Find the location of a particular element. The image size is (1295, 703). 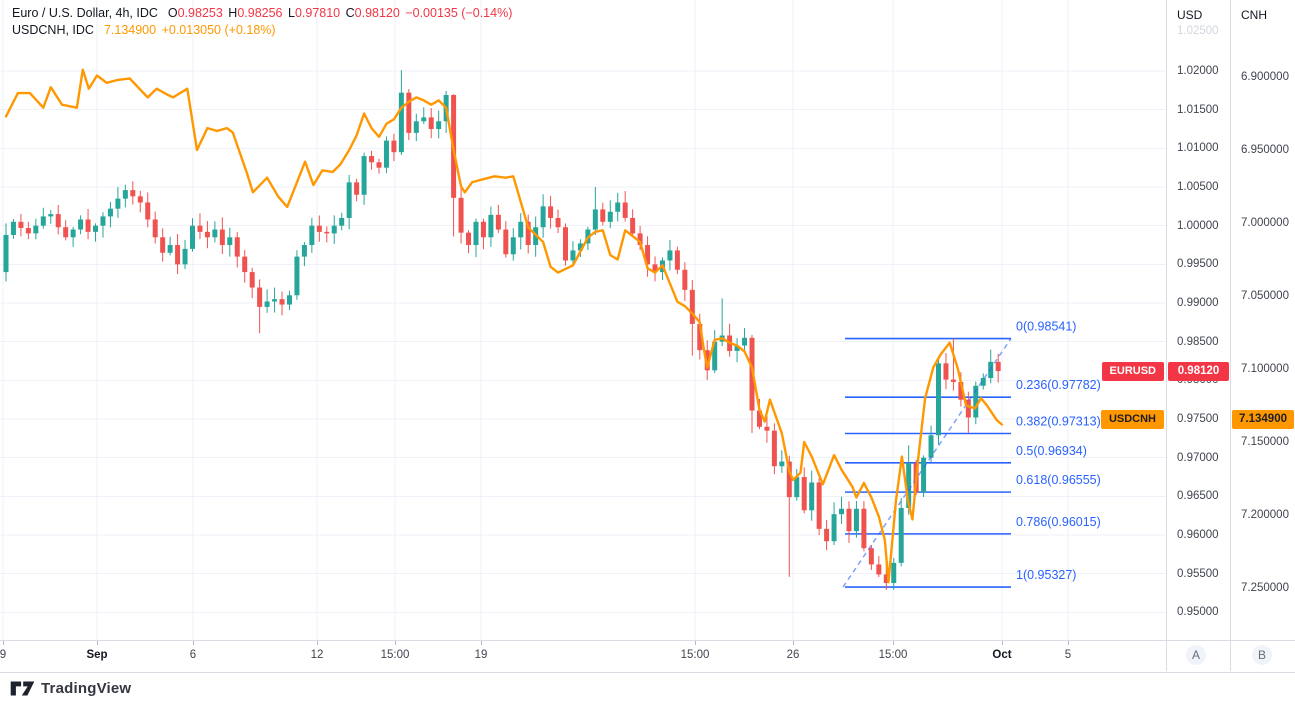

fib-level-label: 0.382(0.97313) is located at coordinates (1058, 421).